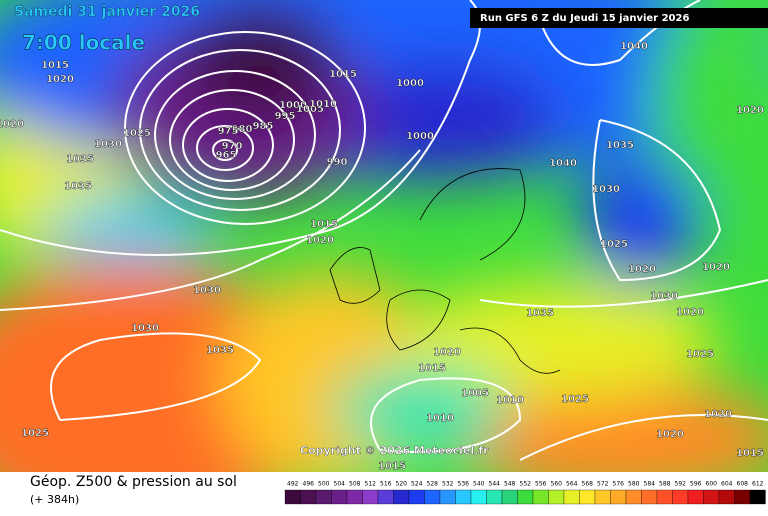 The image size is (768, 516). I want to click on scale-label: 560, so click(557, 484).